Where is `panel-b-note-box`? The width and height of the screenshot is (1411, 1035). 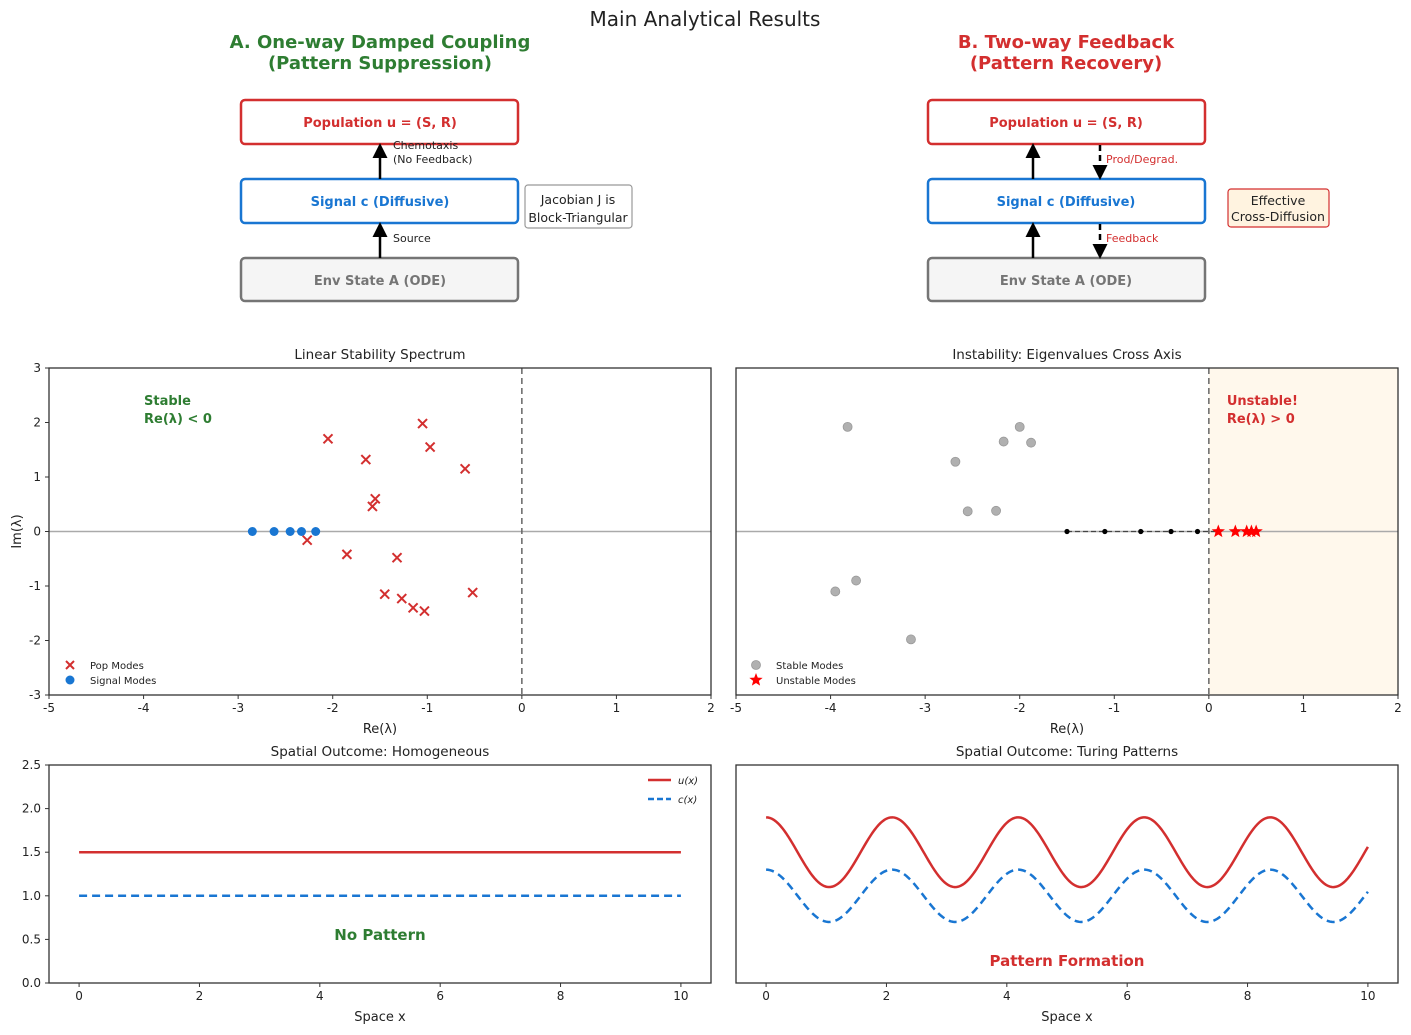 panel-b-note-box is located at coordinates (1278, 208).